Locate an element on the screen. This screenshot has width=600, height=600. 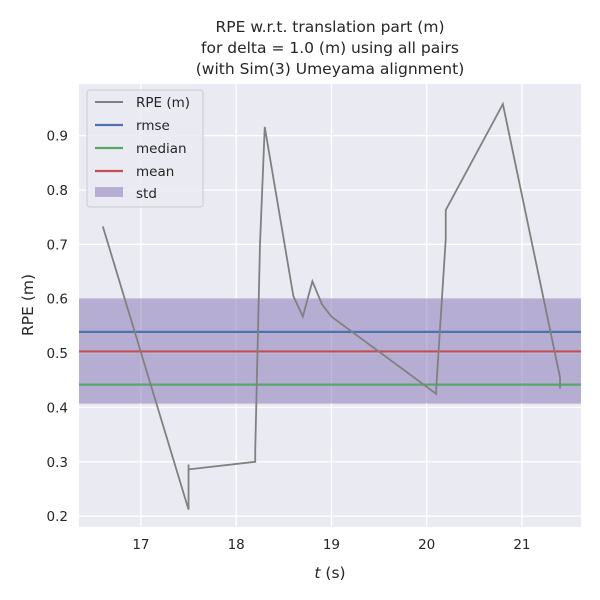
y-tick-label: 0.4 is located at coordinates (57, 408).